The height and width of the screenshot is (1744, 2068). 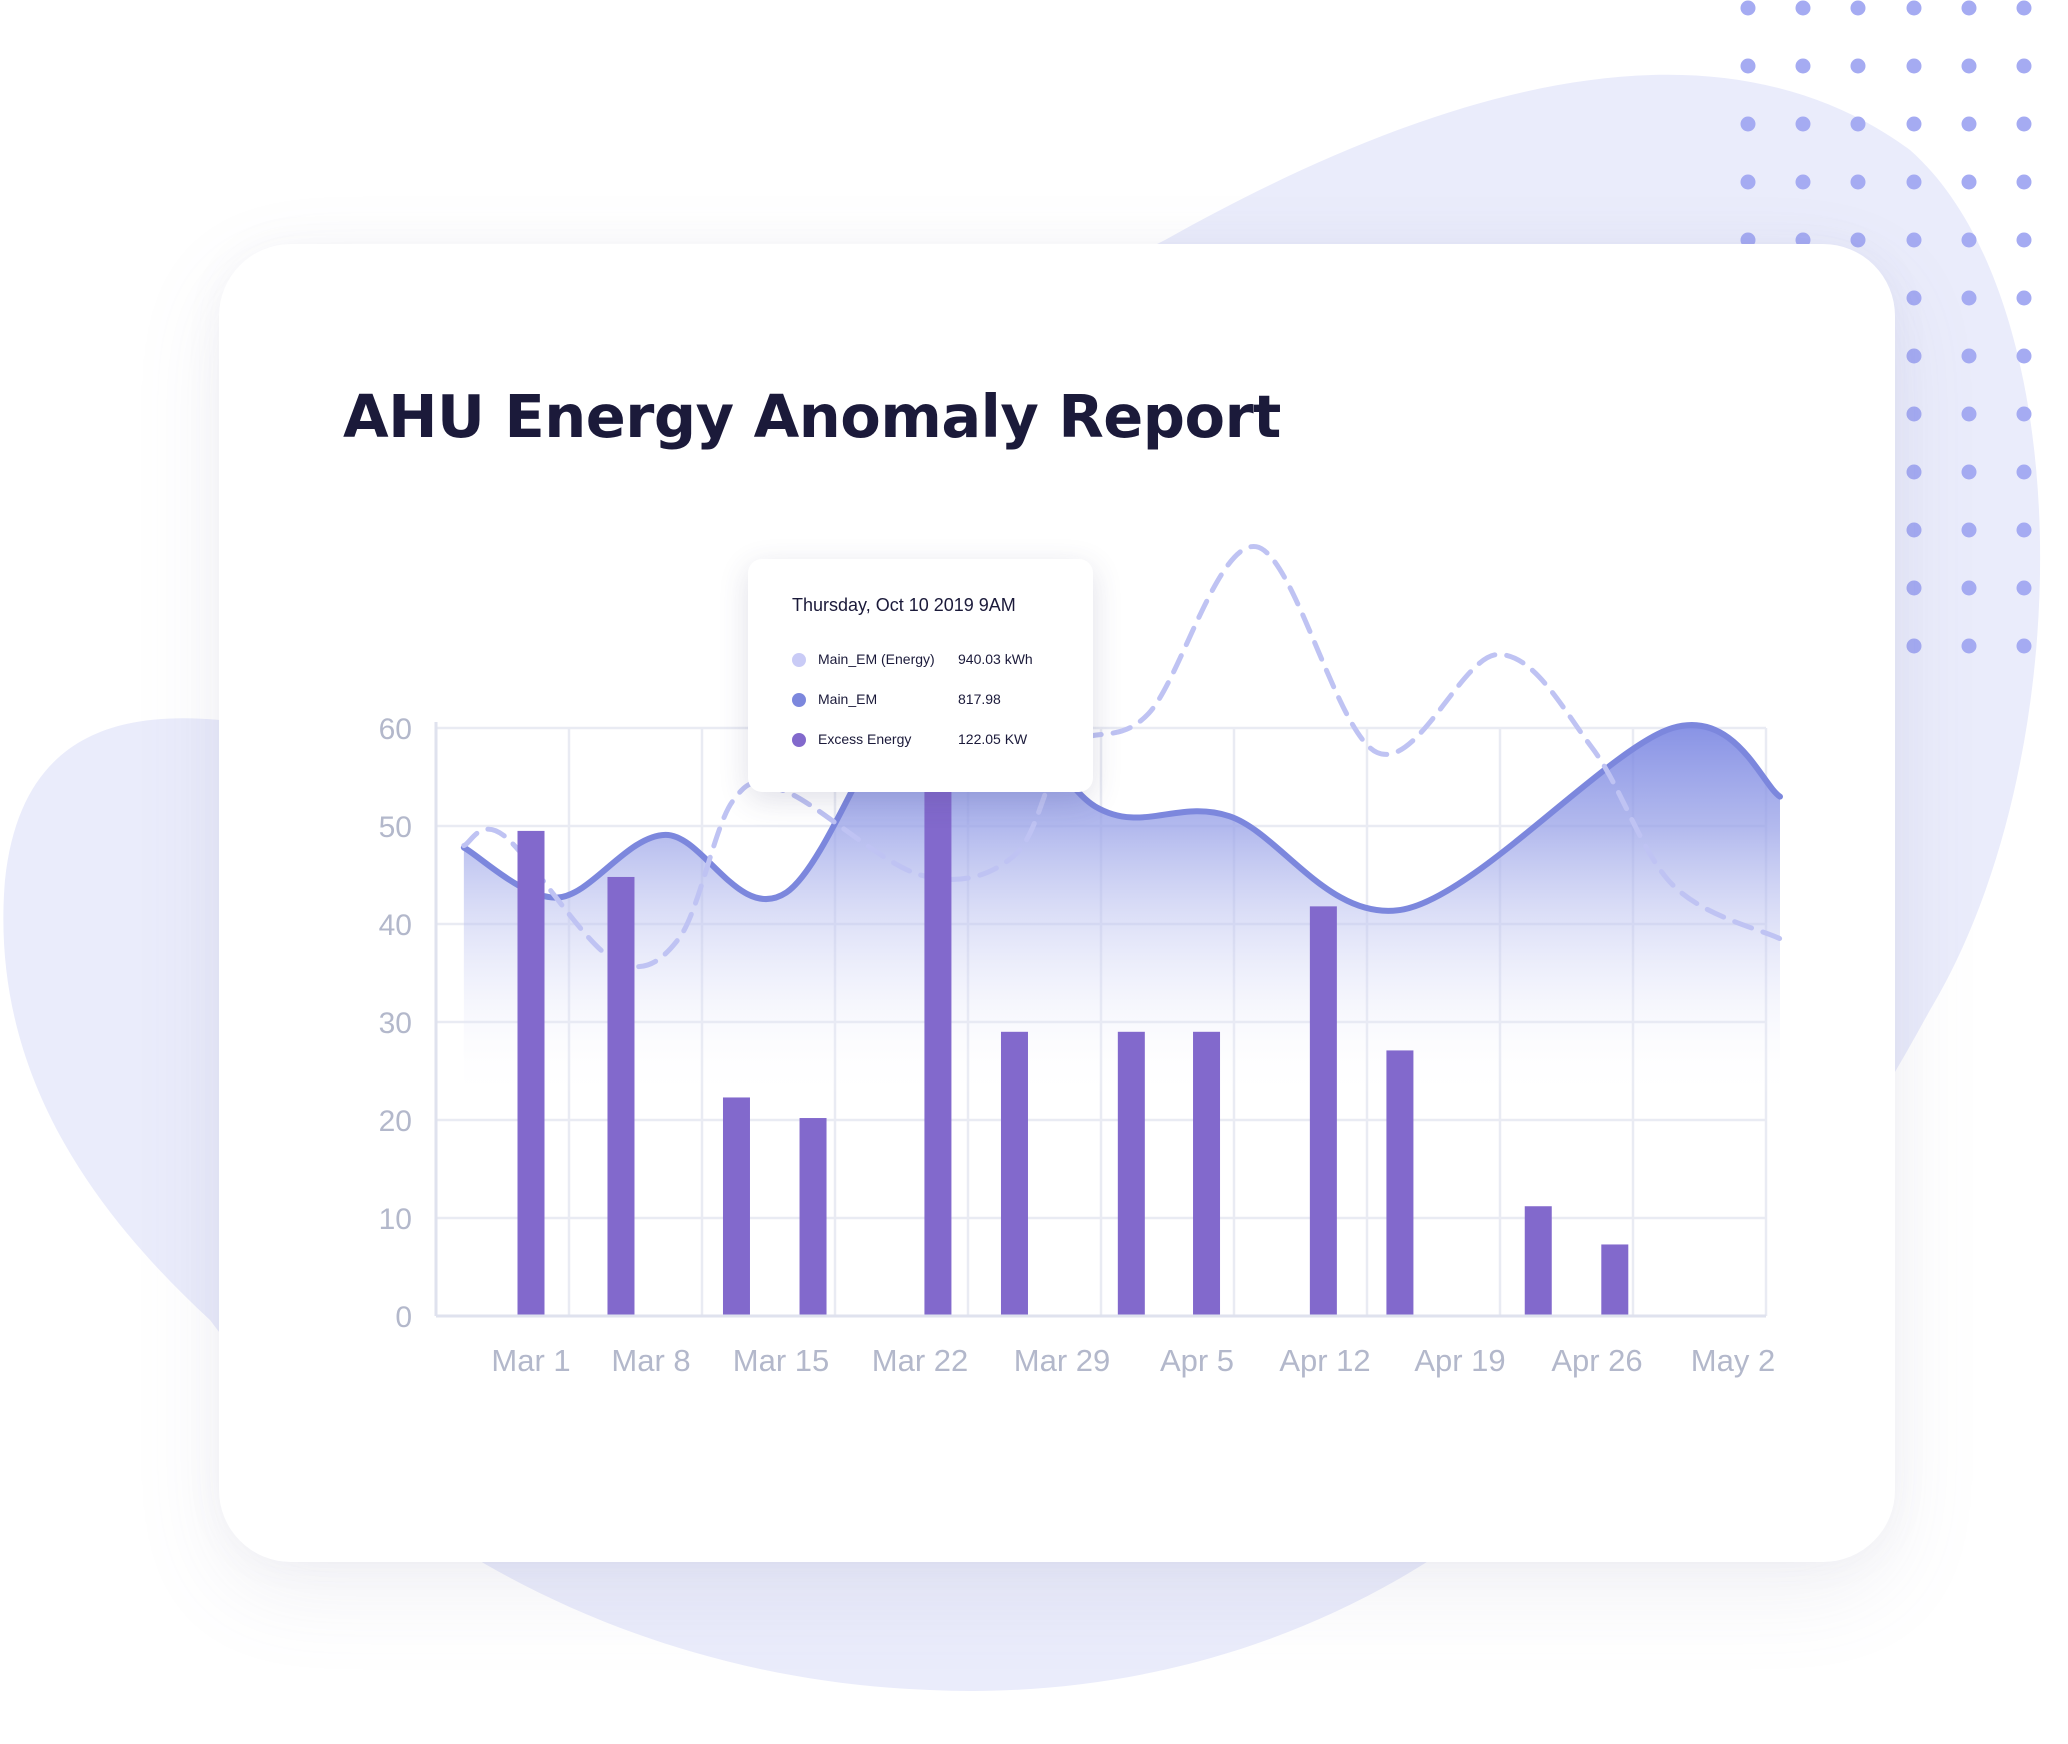 I want to click on x-tick-label: Apr 19, so click(x=1459, y=1360).